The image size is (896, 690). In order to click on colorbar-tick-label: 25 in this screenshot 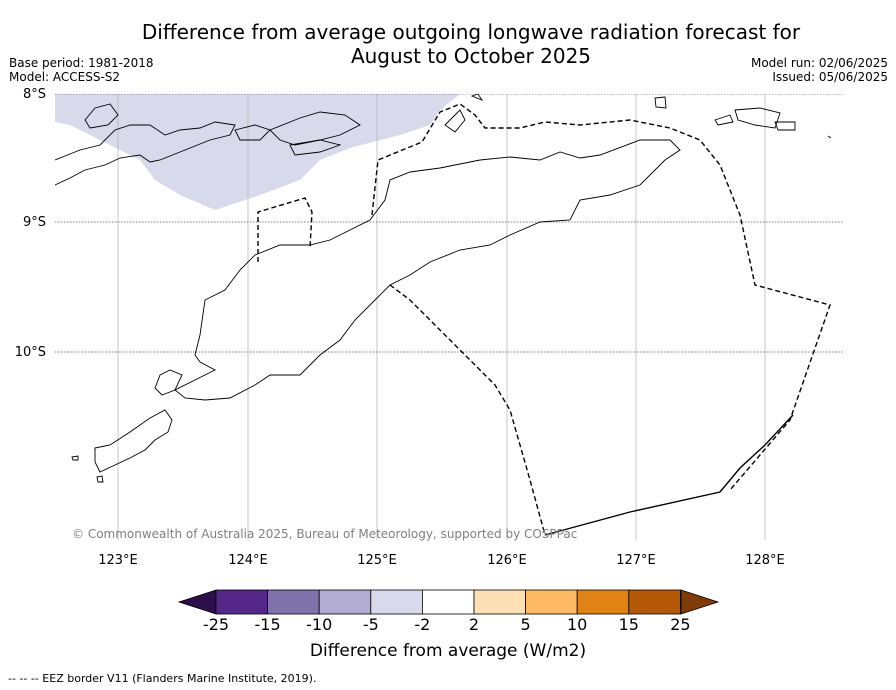, I will do `click(680, 624)`.